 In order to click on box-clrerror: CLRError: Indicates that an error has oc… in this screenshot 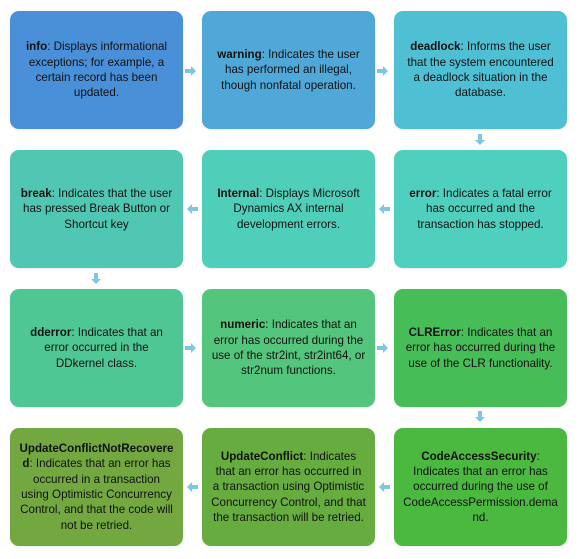, I will do `click(480, 348)`.